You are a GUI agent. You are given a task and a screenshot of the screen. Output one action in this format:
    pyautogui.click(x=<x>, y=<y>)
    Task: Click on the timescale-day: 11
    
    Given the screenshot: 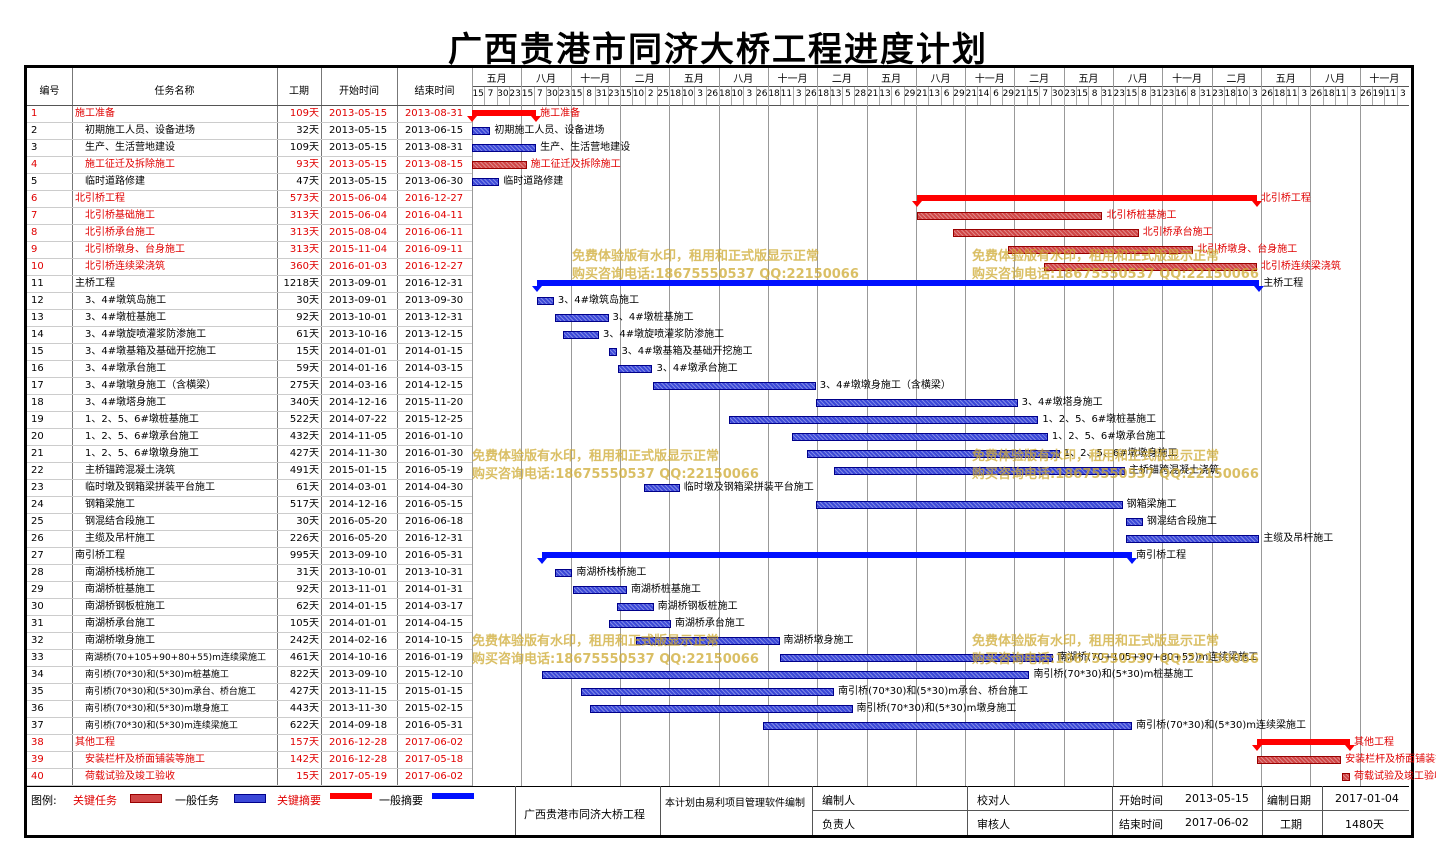 What is the action you would take?
    pyautogui.click(x=1292, y=94)
    